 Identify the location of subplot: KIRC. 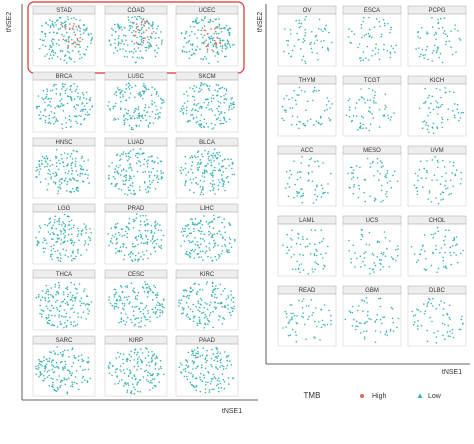
(207, 300).